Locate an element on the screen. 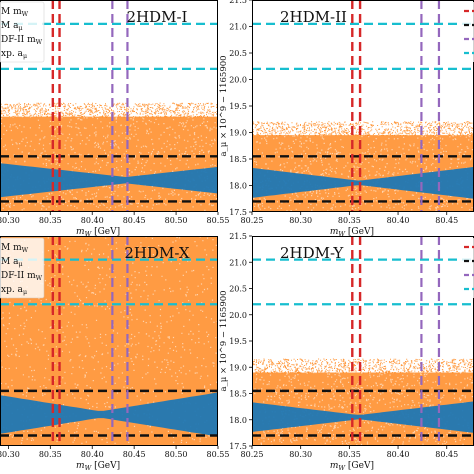 Image resolution: width=474 pixels, height=474 pixels. panel-title: 2HDM-Y is located at coordinates (312, 253).